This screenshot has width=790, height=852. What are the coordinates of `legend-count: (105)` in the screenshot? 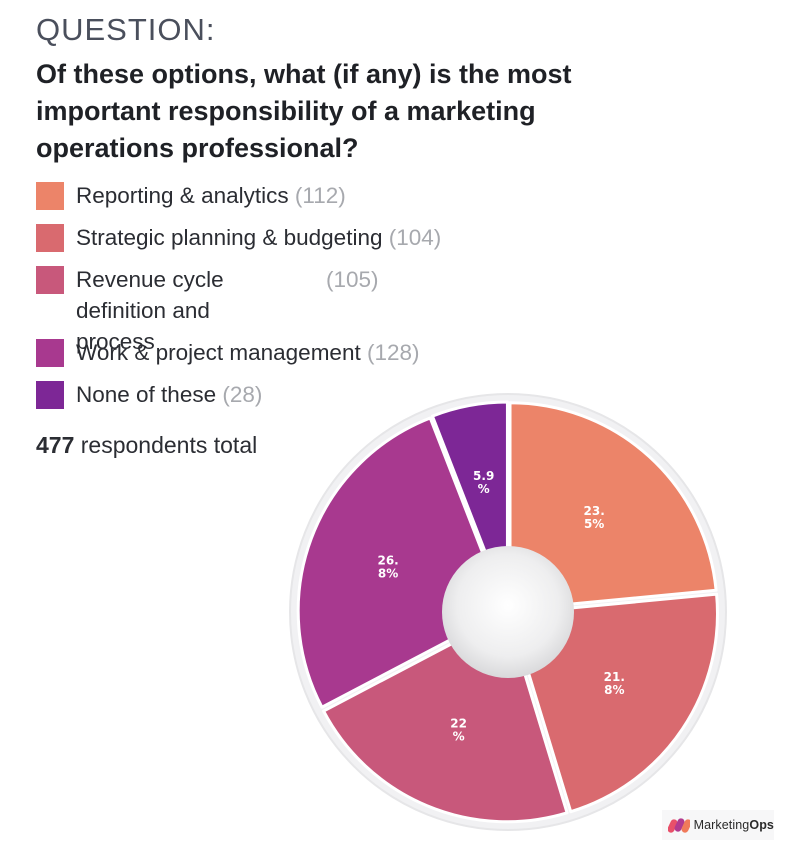 It's located at (352, 279).